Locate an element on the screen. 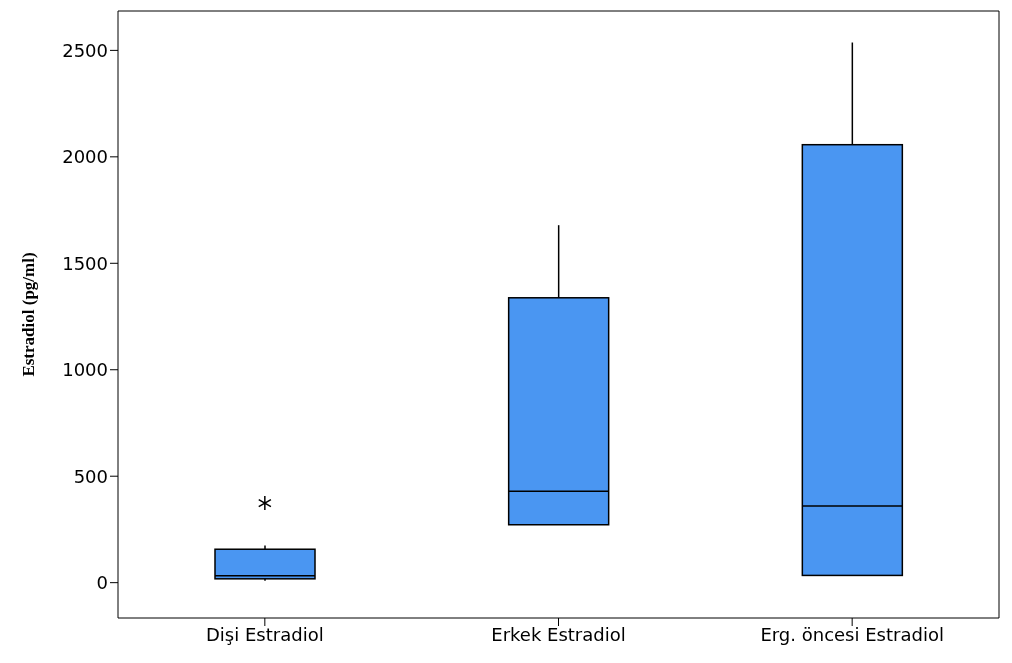 This screenshot has height=663, width=1012. x-tick-label: Erkek Estradiol is located at coordinates (558, 634).